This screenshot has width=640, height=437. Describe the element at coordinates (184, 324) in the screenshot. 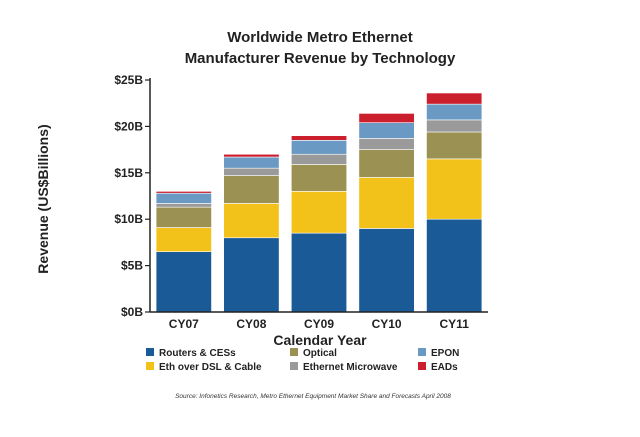

I see `x-tick-label: CY07` at that location.